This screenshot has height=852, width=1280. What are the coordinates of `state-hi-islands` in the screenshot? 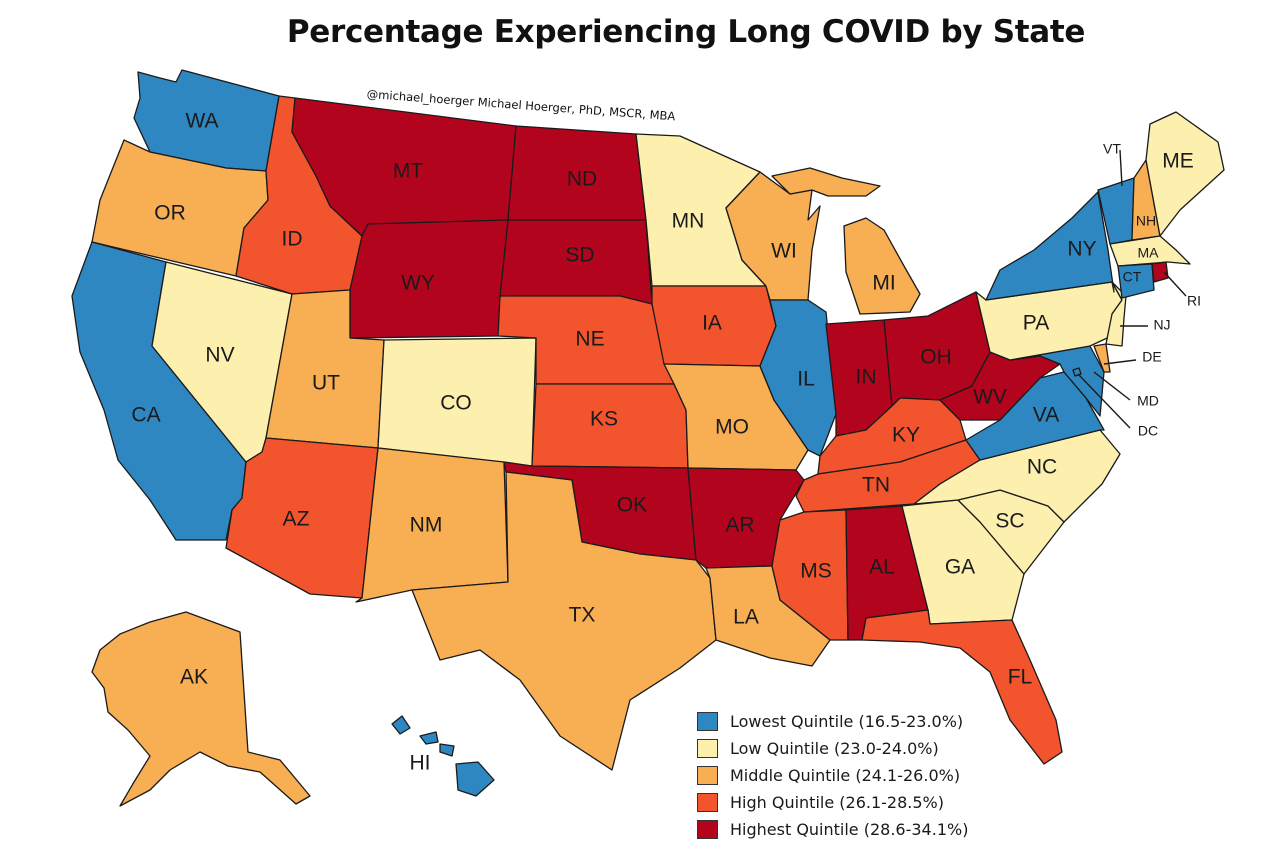 It's located at (423, 736).